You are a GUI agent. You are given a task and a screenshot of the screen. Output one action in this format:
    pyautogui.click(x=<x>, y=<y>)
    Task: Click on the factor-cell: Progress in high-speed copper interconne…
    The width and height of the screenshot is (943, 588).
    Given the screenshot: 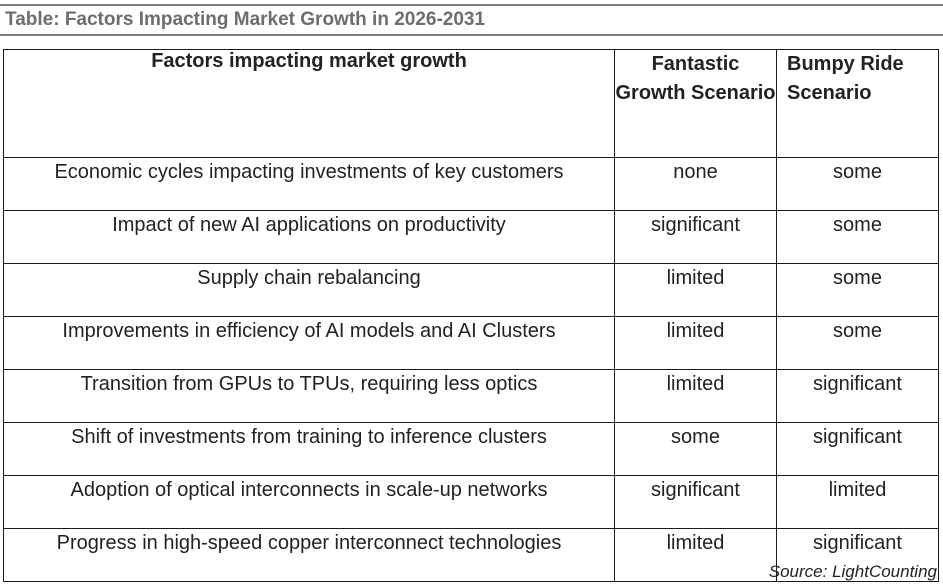 What is the action you would take?
    pyautogui.click(x=309, y=555)
    